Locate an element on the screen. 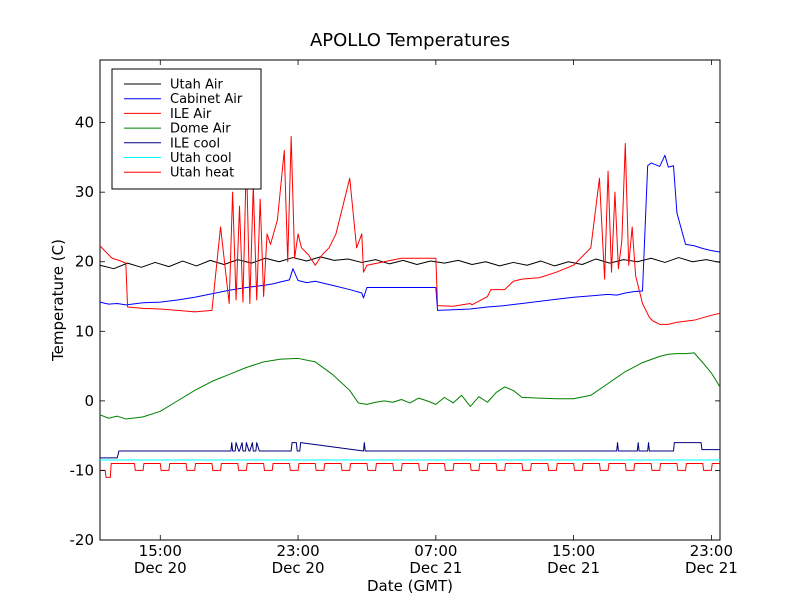  legend-box is located at coordinates (186, 129).